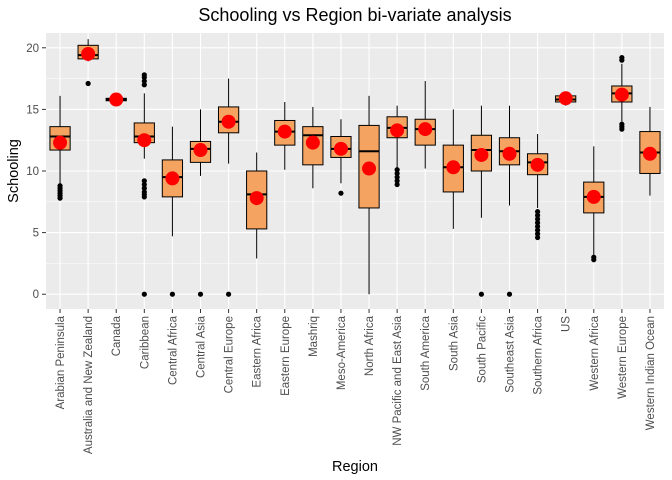  What do you see at coordinates (370, 345) in the screenshot?
I see `x-tick-label: North Africa` at bounding box center [370, 345].